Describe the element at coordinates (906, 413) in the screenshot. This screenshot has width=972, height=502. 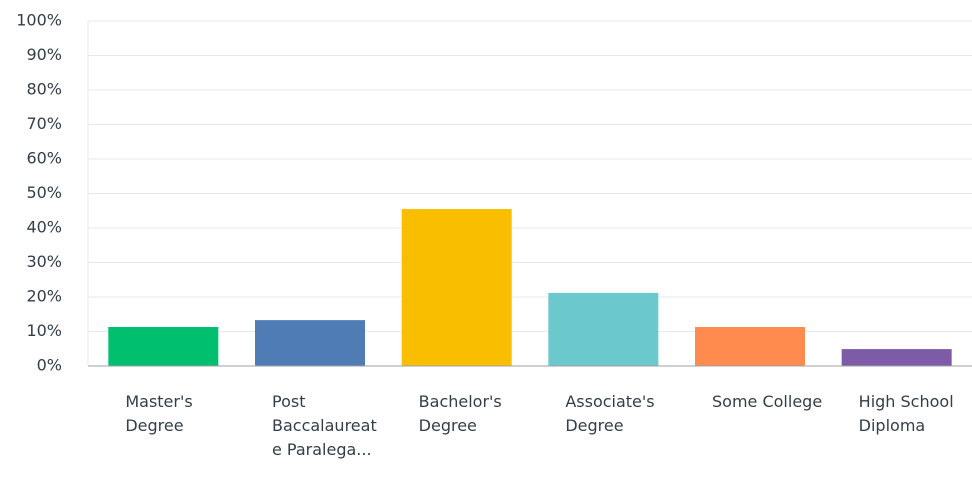
I see `x-tick-label: High School Diploma` at that location.